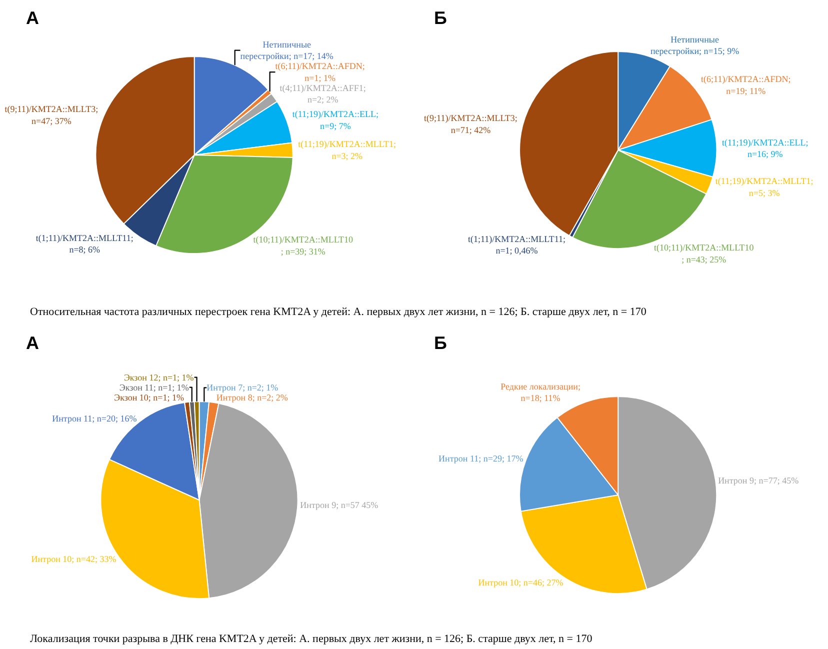 The image size is (828, 649). I want to click on slice-label: t(10;11)/KMT2A::MLLT10; n=39; 31%, so click(303, 245).